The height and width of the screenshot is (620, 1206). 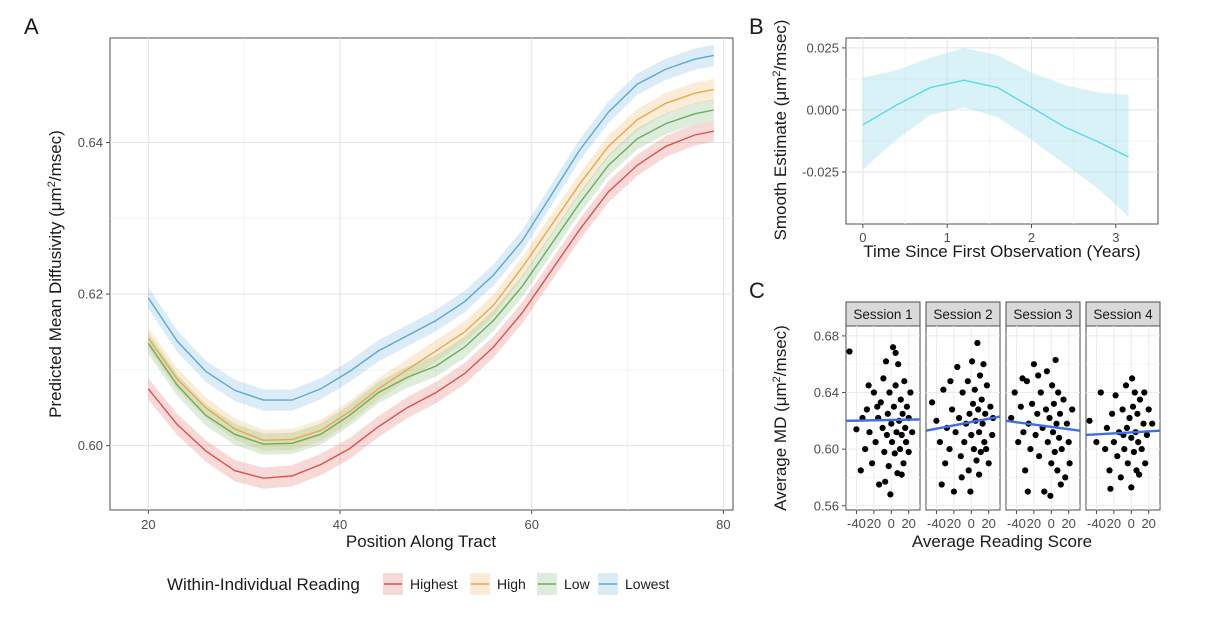 What do you see at coordinates (1002, 541) in the screenshot?
I see `panel-c-x-axis-label: Average Reading Score` at bounding box center [1002, 541].